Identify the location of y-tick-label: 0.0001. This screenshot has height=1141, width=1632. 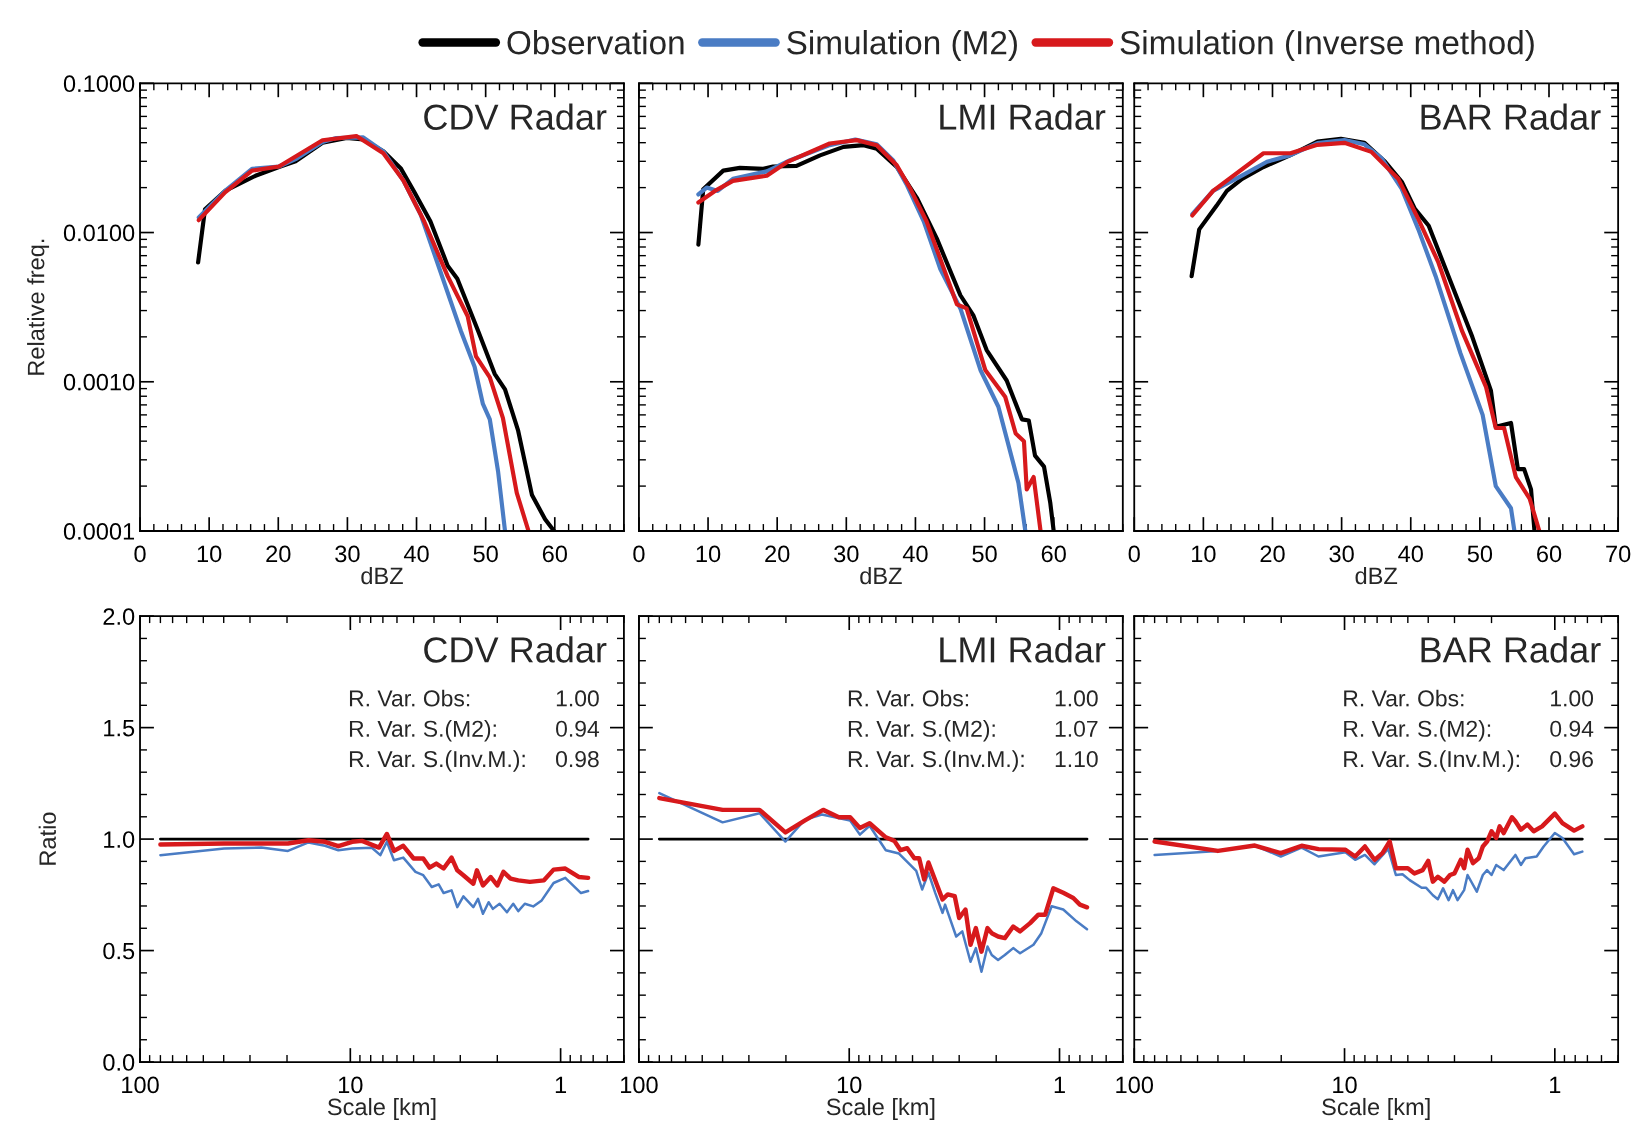
(99, 531).